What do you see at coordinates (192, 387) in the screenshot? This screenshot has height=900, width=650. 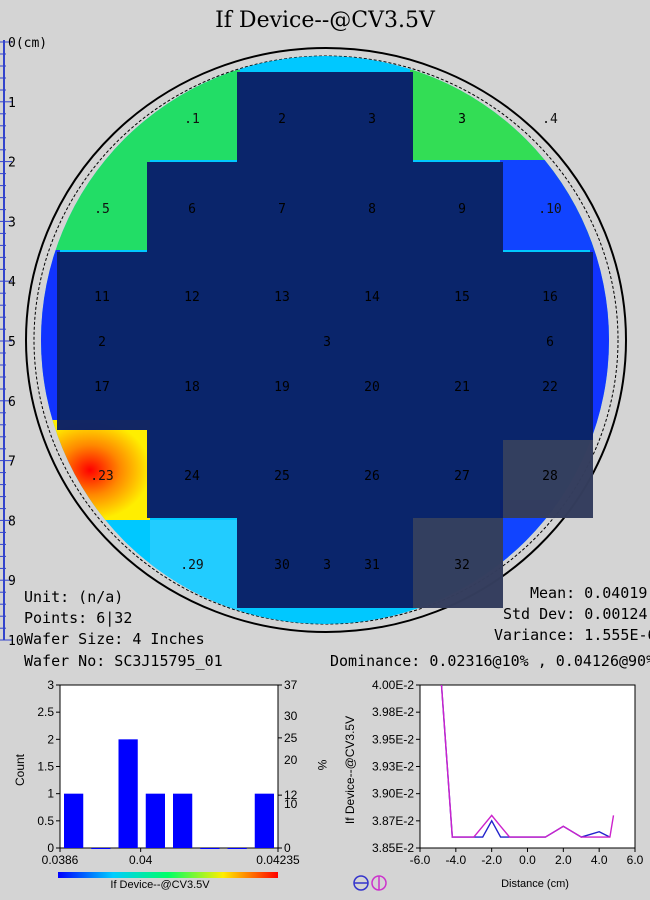 I see `die-label: 18` at bounding box center [192, 387].